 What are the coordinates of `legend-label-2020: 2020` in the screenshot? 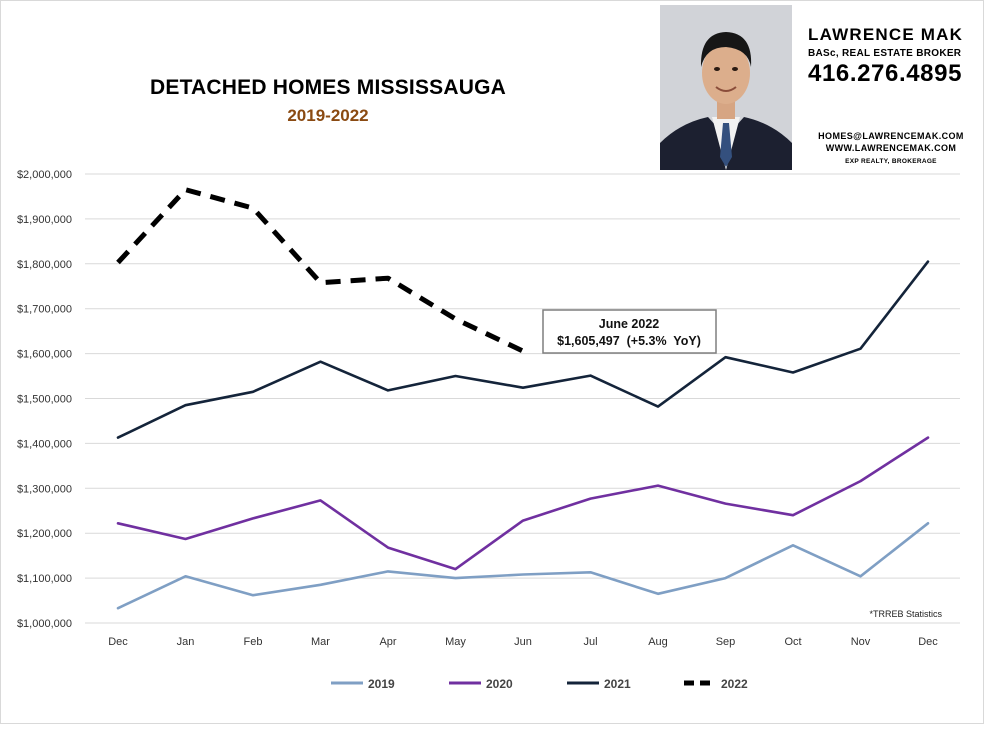 It's located at (499, 684).